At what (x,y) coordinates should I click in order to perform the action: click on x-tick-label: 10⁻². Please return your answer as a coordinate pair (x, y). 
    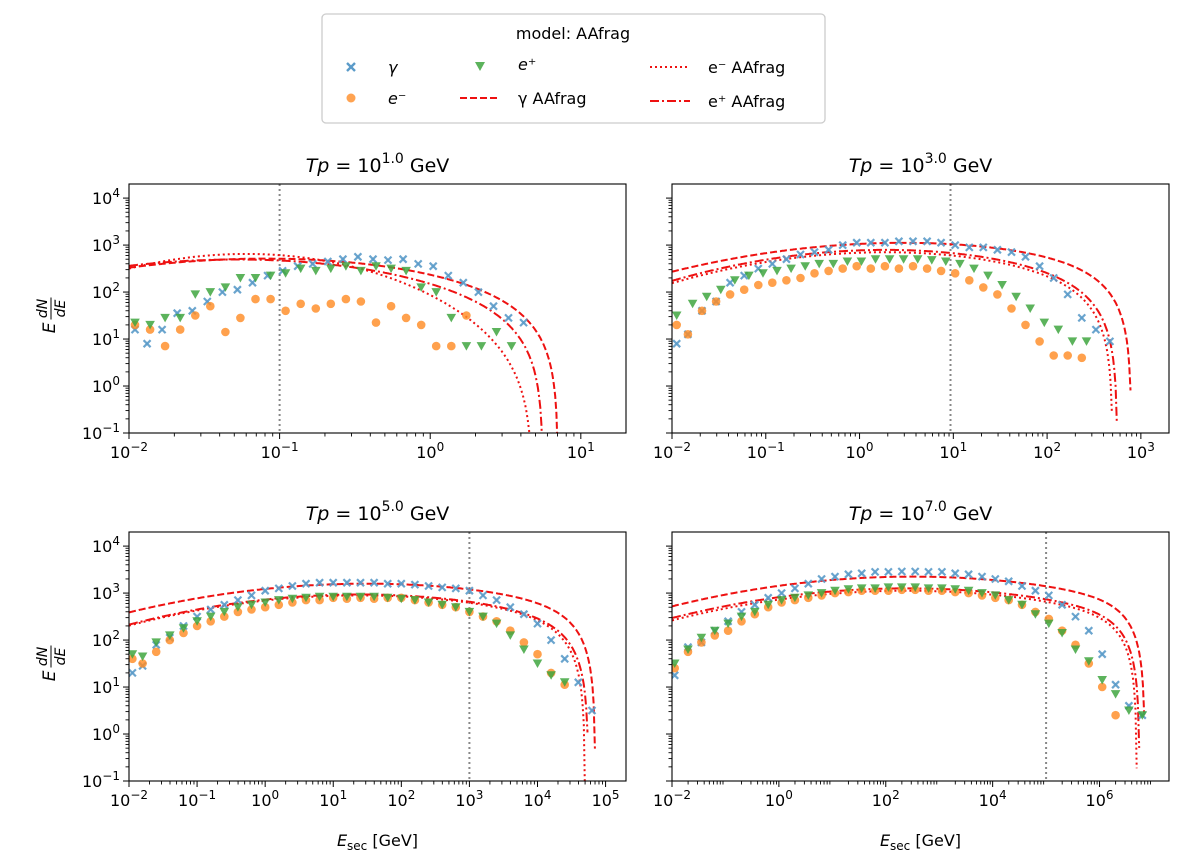
    Looking at the image, I should click on (129, 799).